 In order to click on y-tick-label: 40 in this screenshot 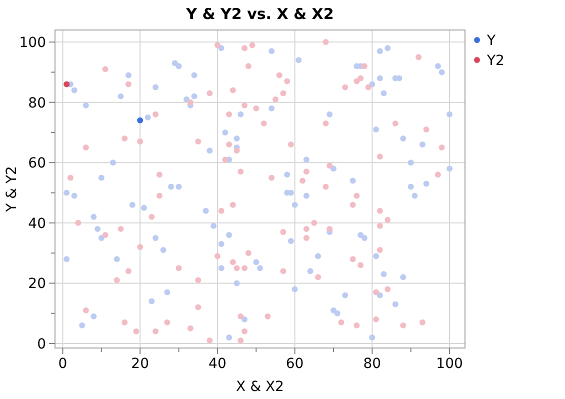, I will do `click(37, 224)`.